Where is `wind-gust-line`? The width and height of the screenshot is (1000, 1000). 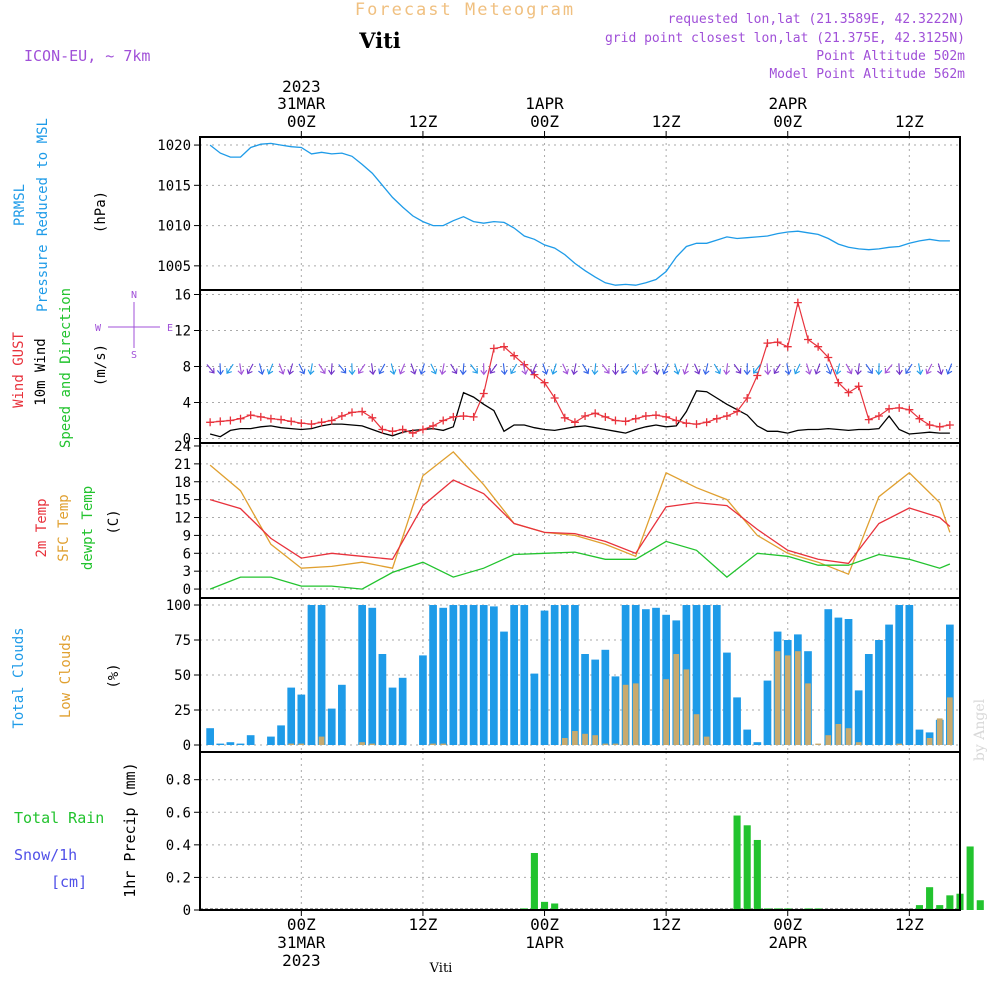 wind-gust-line is located at coordinates (580, 368).